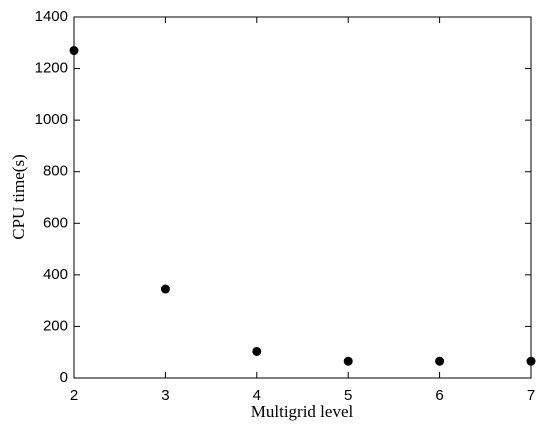 Image resolution: width=550 pixels, height=433 pixels. What do you see at coordinates (55, 171) in the screenshot?
I see `y-tick-label: 800` at bounding box center [55, 171].